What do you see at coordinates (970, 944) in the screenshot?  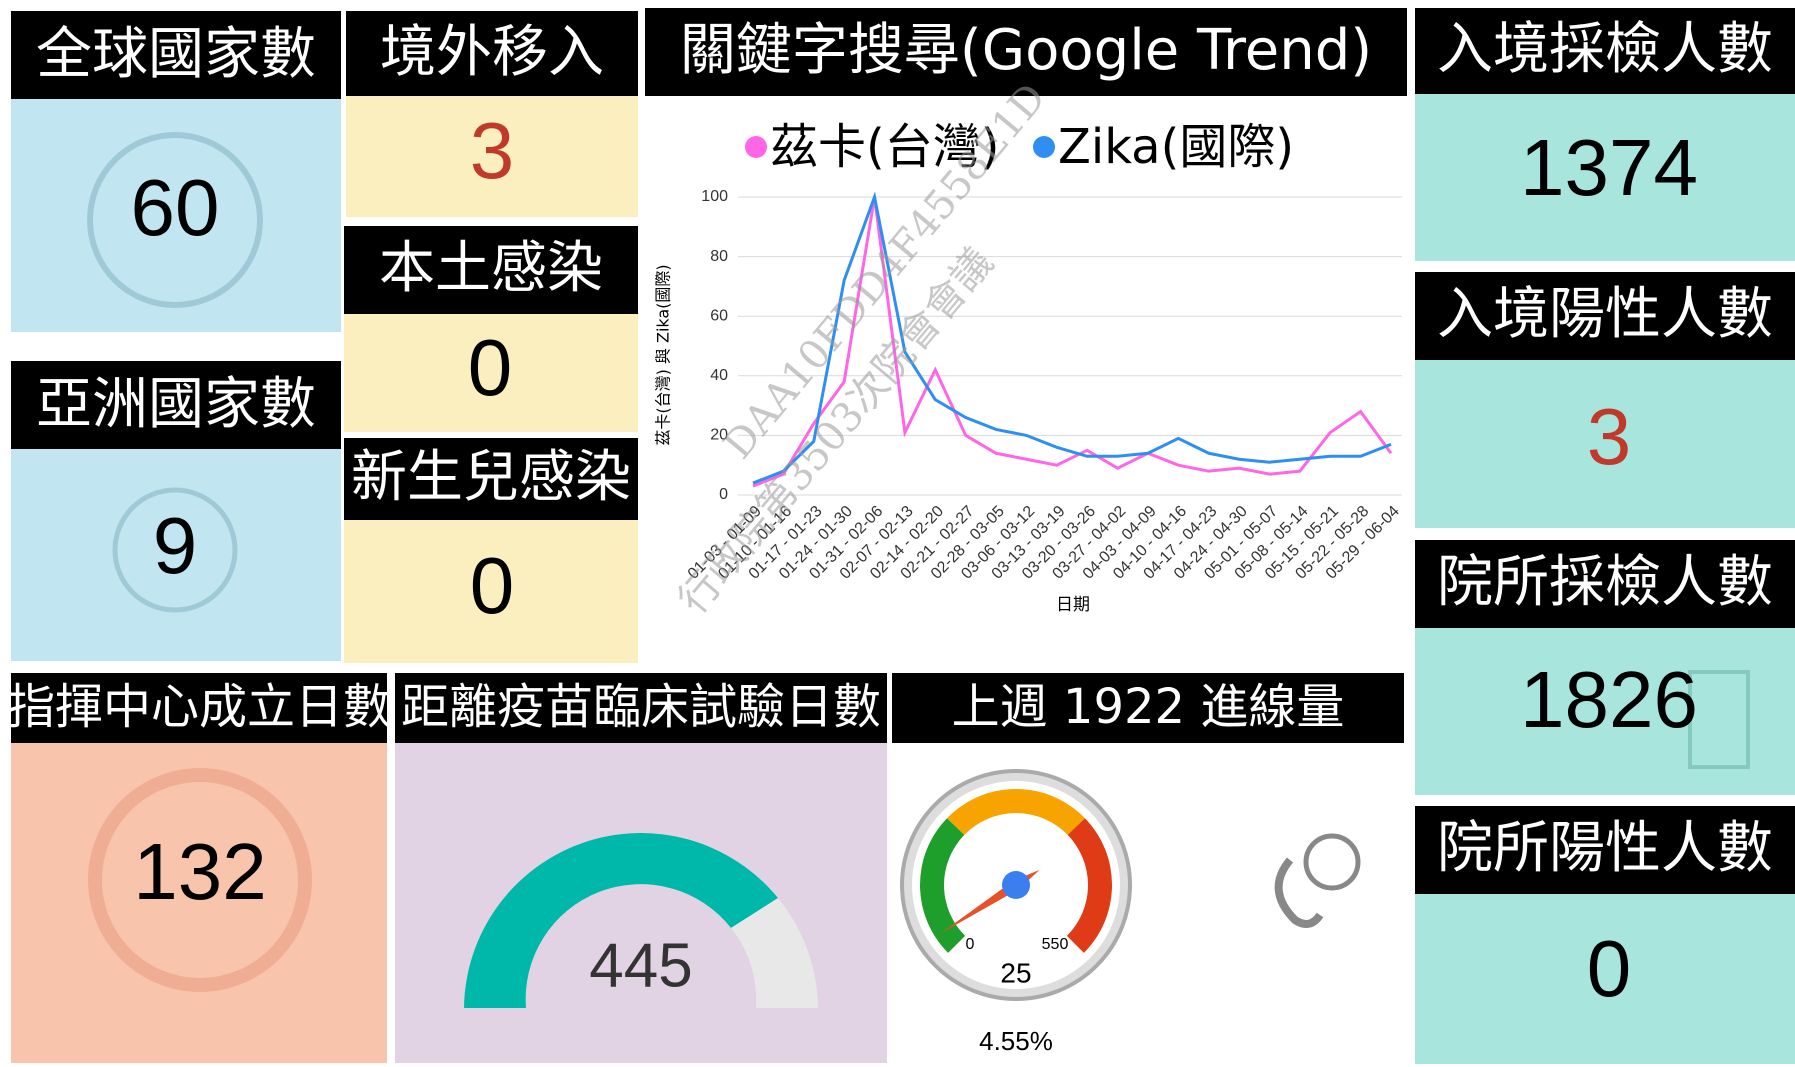 I see `gauge-min: 0` at bounding box center [970, 944].